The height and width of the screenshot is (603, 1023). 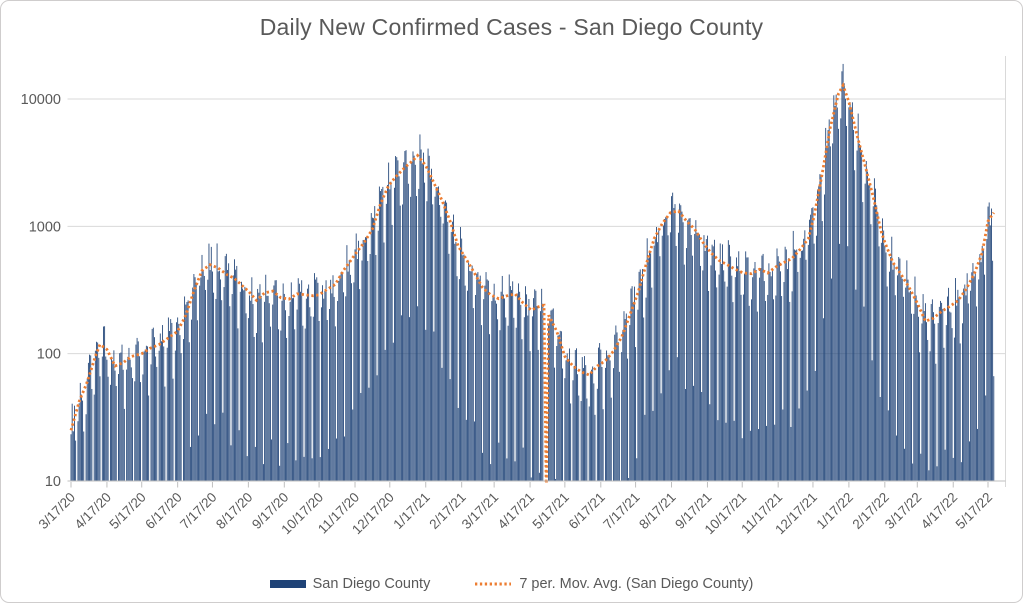 I want to click on x-axis-label: 3/17/22, so click(x=903, y=511).